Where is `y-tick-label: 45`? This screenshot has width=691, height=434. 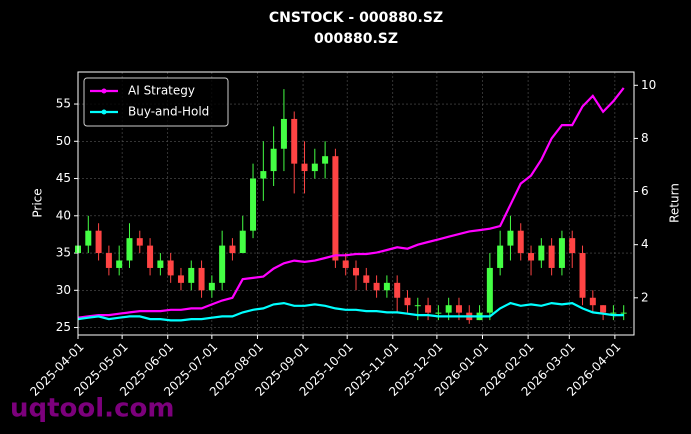 y-tick-label: 45 is located at coordinates (63, 178).